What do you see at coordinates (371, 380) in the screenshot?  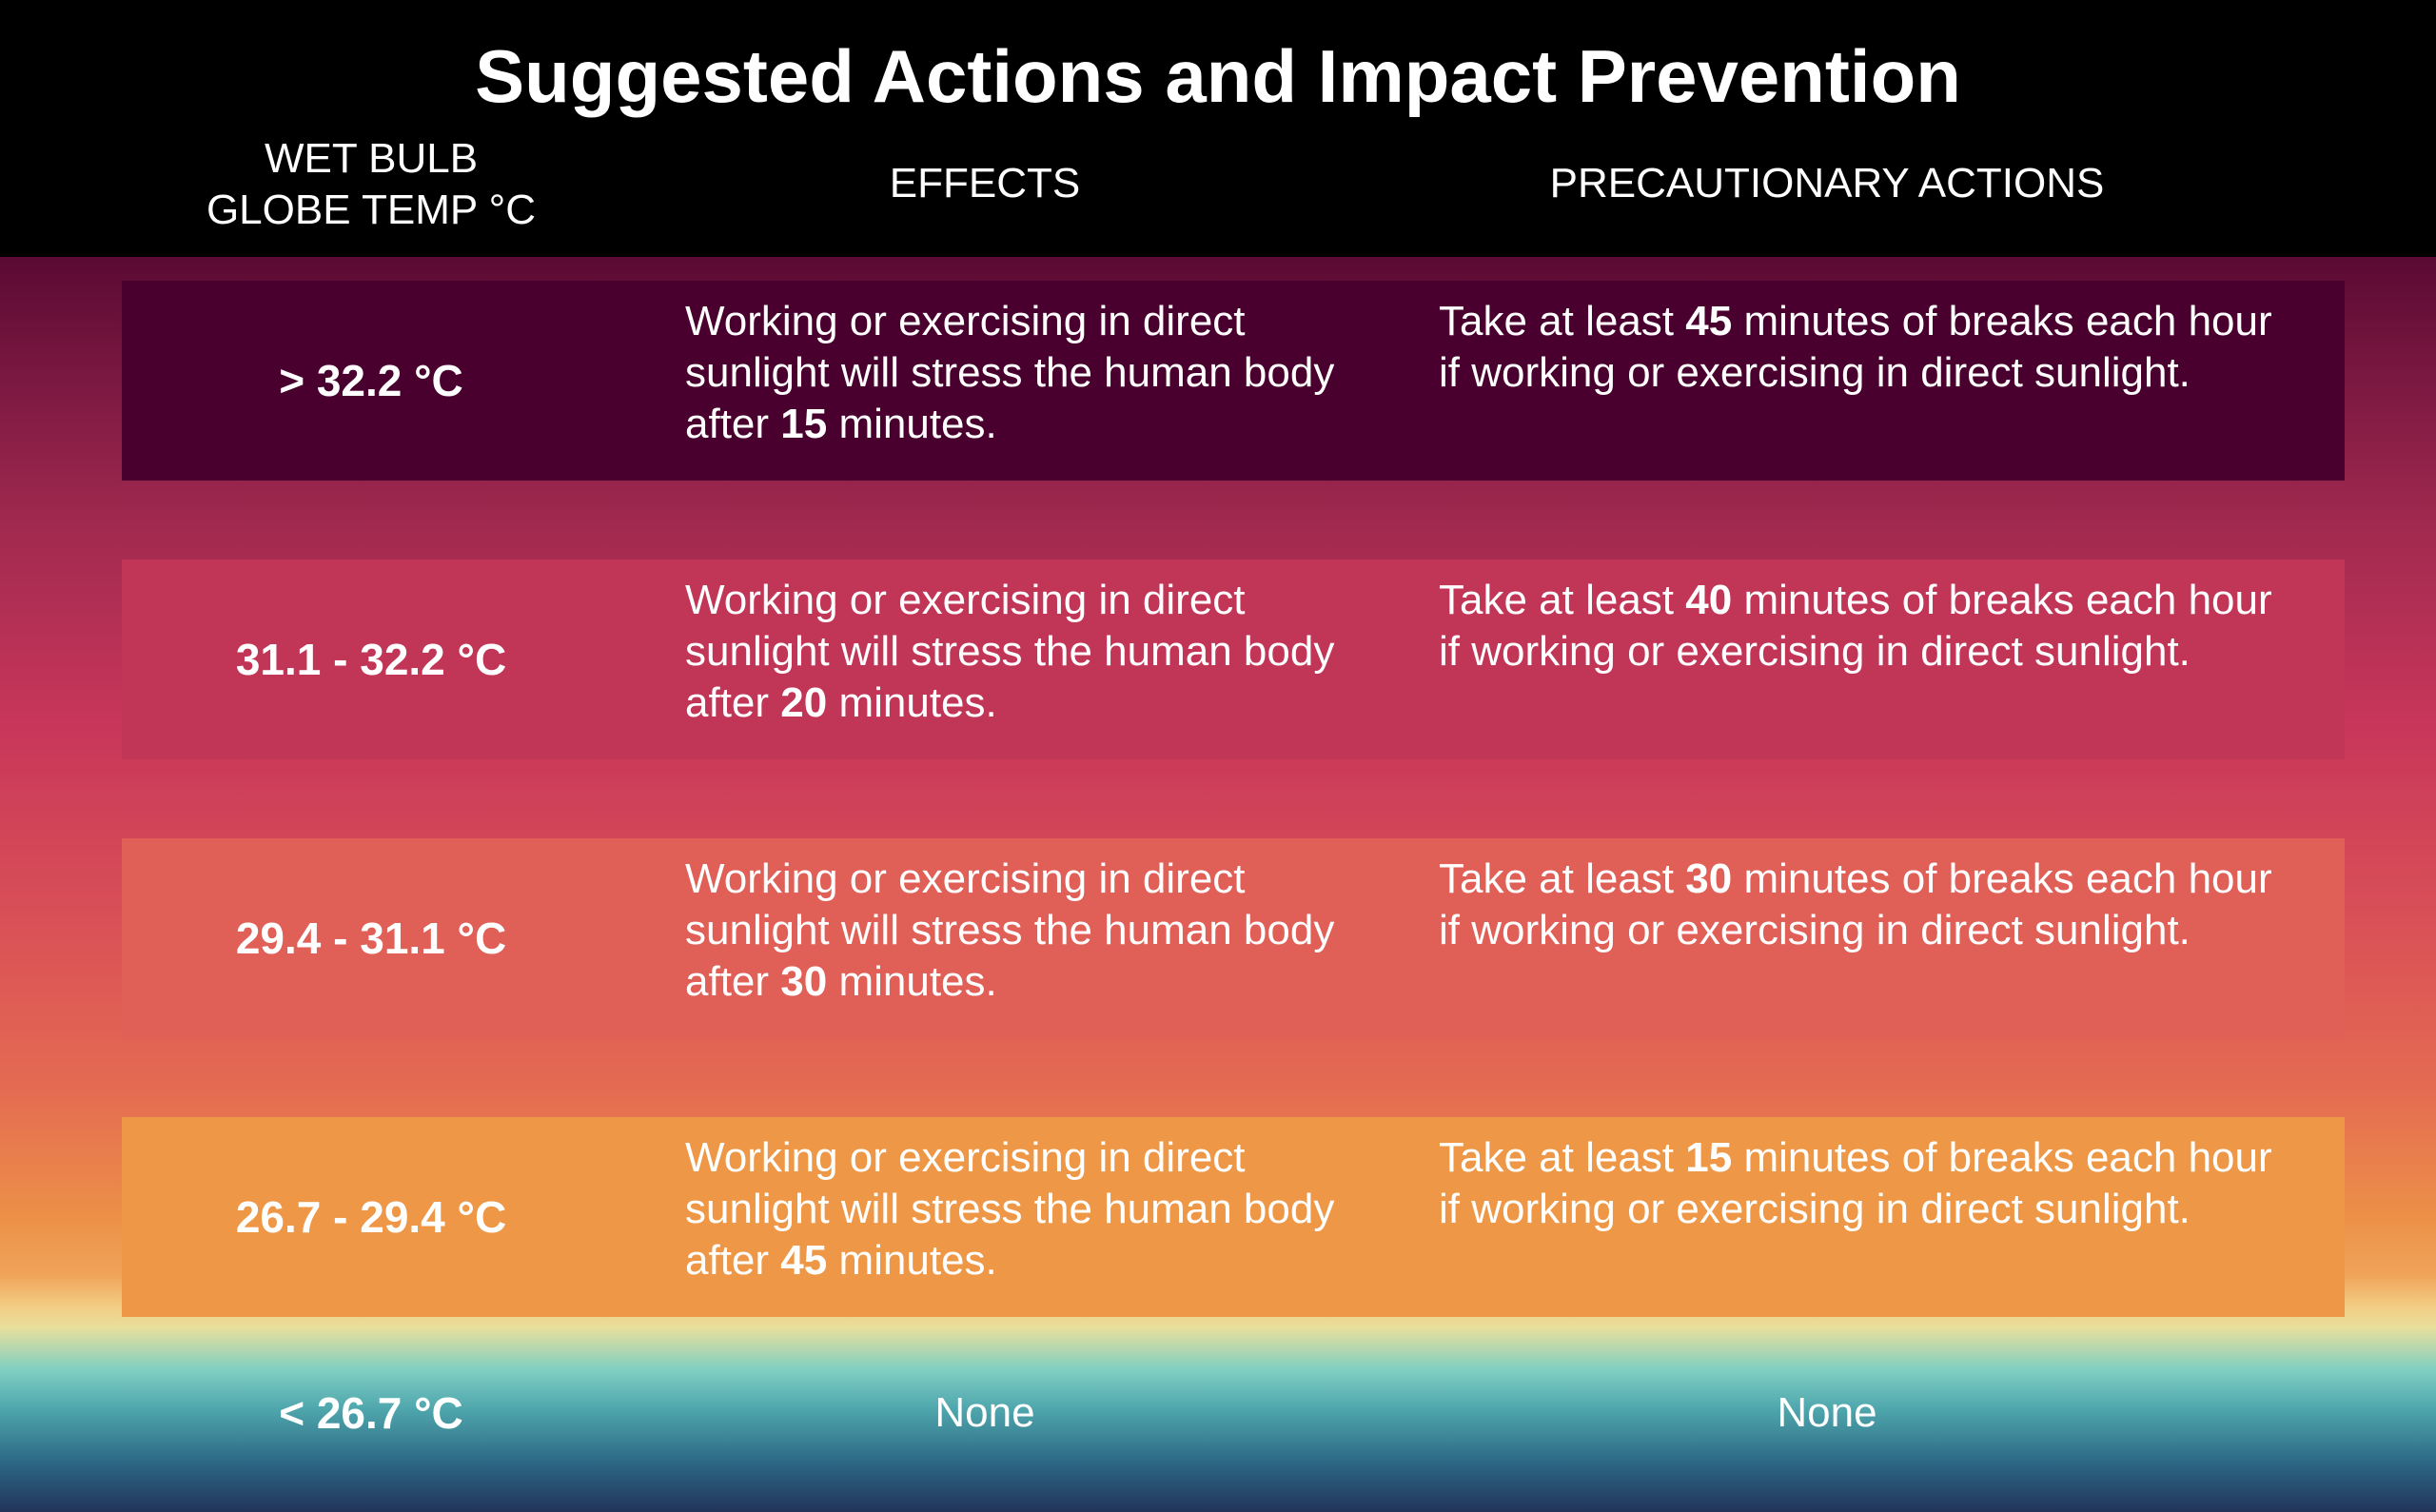 I see `temperature-range: > 32.2 °C` at bounding box center [371, 380].